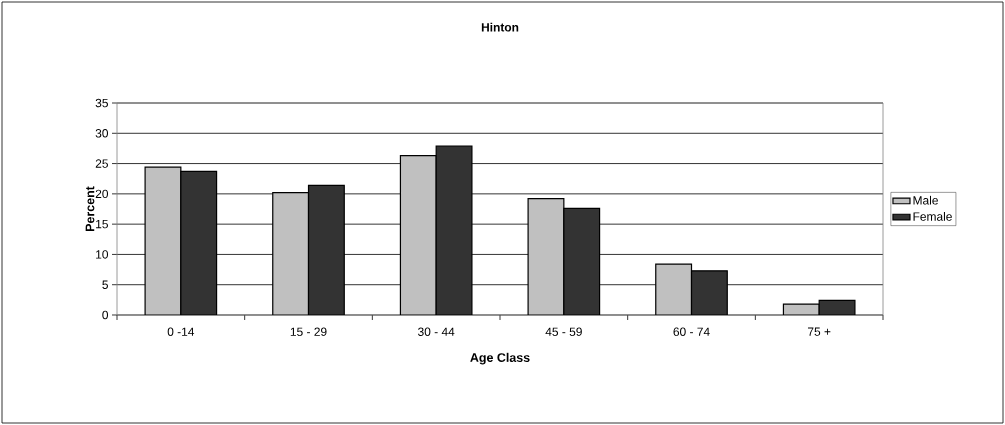  What do you see at coordinates (102, 194) in the screenshot?
I see `y-tick-label: 20` at bounding box center [102, 194].